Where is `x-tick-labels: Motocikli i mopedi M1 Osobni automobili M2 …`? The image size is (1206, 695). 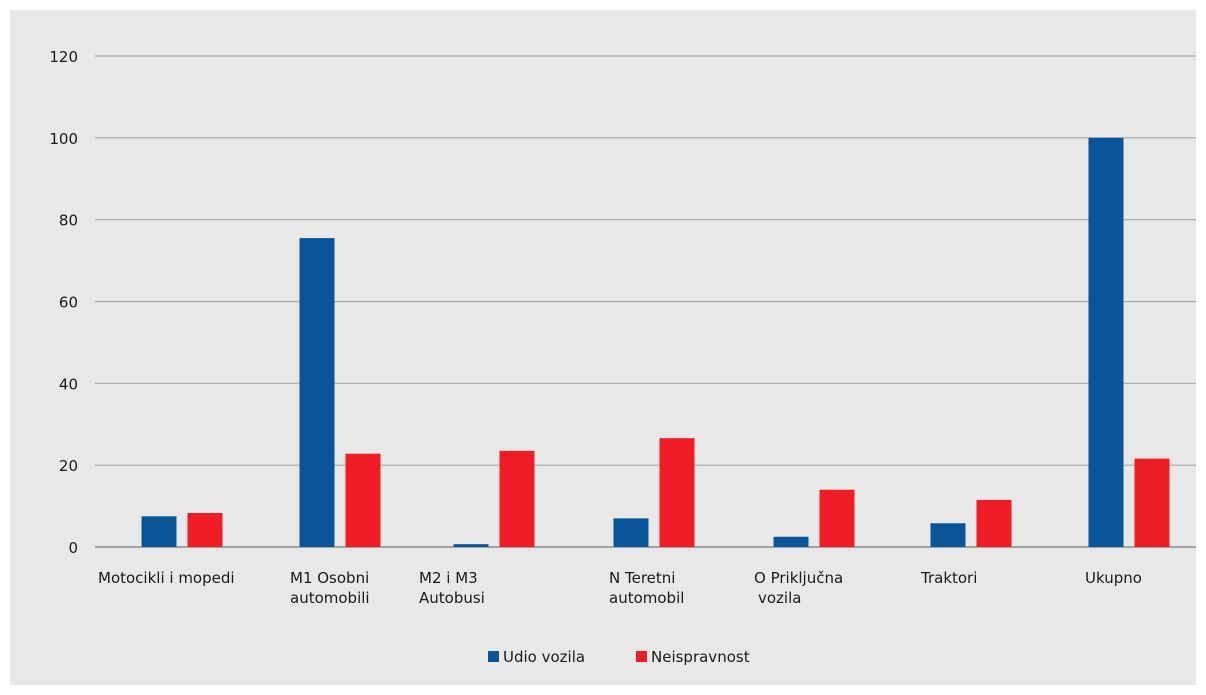
x-tick-labels: Motocikli i mopedi M1 Osobni automobili M2 … is located at coordinates (620, 588).